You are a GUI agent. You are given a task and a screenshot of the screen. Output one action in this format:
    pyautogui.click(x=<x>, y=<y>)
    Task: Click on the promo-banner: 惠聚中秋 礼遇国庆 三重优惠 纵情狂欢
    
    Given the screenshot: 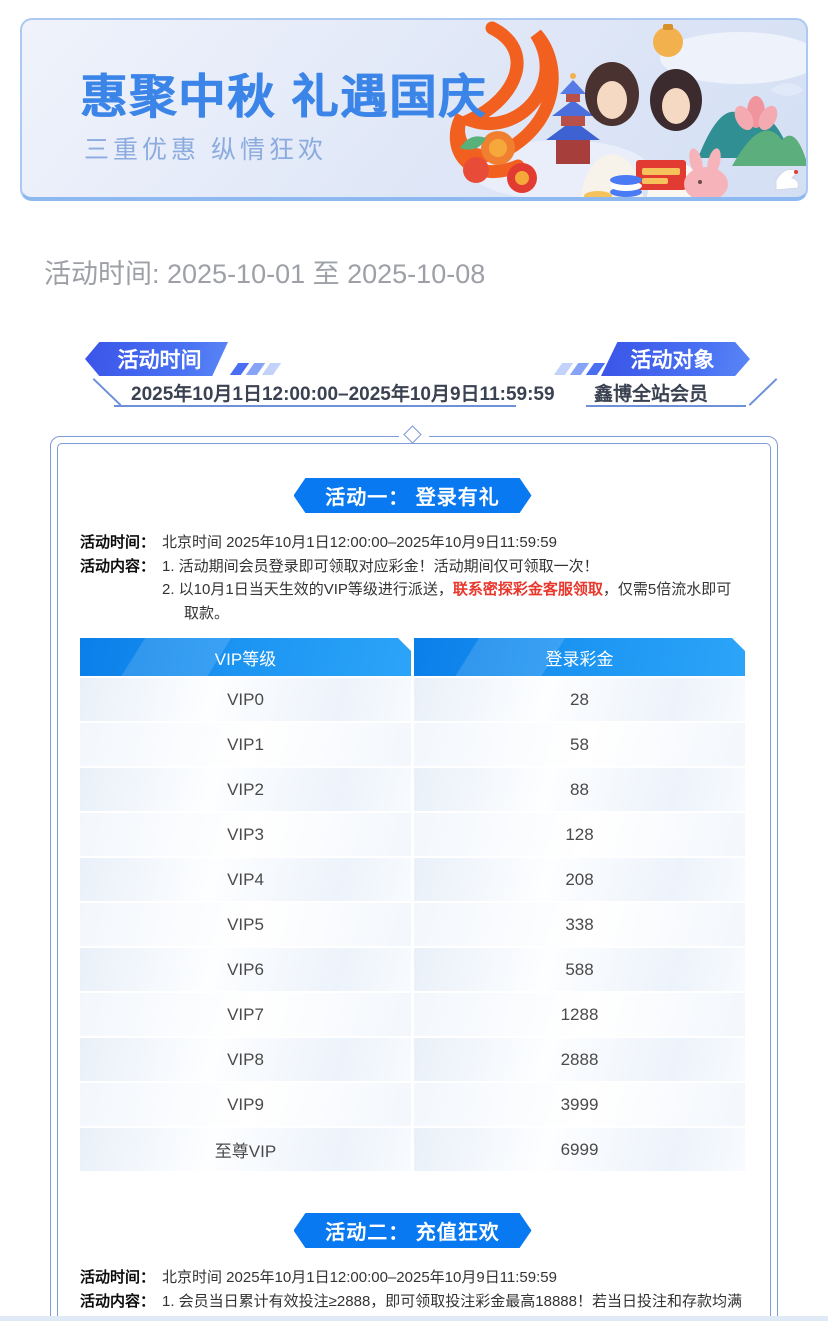 What is the action you would take?
    pyautogui.click(x=414, y=109)
    